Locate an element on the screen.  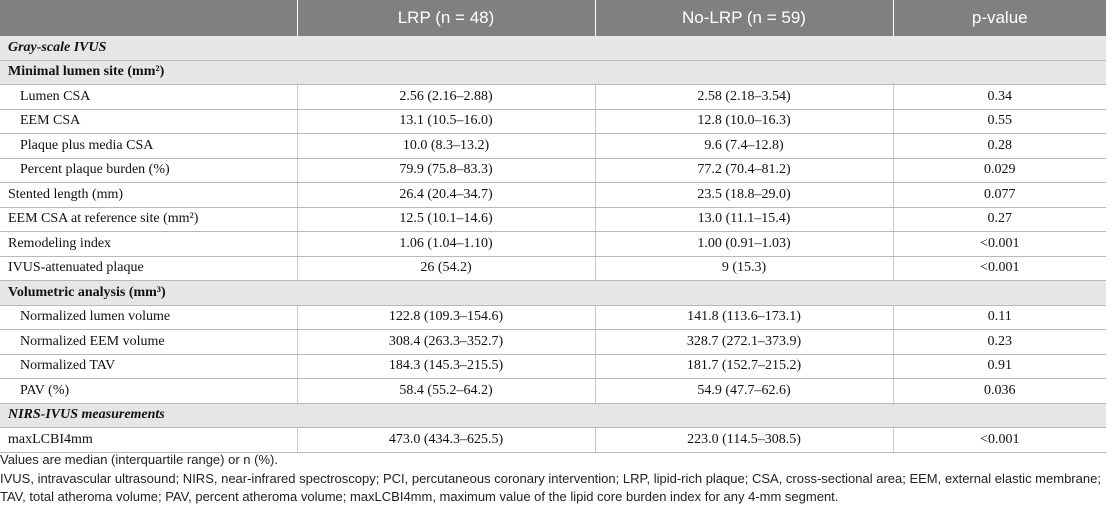
cell-no-lrp: 23.5 (18.8–29.0) is located at coordinates (743, 195).